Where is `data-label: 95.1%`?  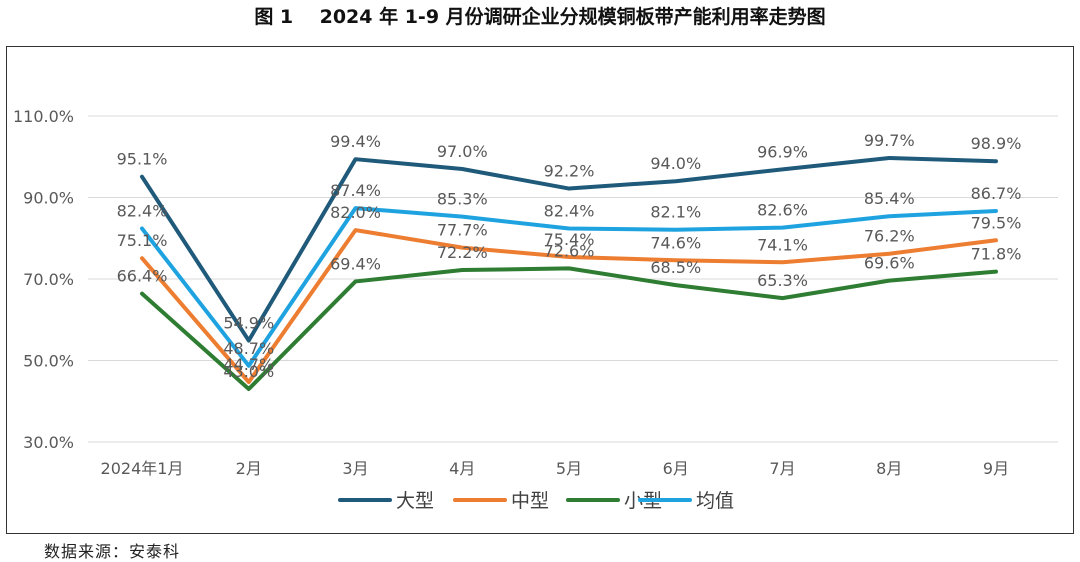 data-label: 95.1% is located at coordinates (142, 159).